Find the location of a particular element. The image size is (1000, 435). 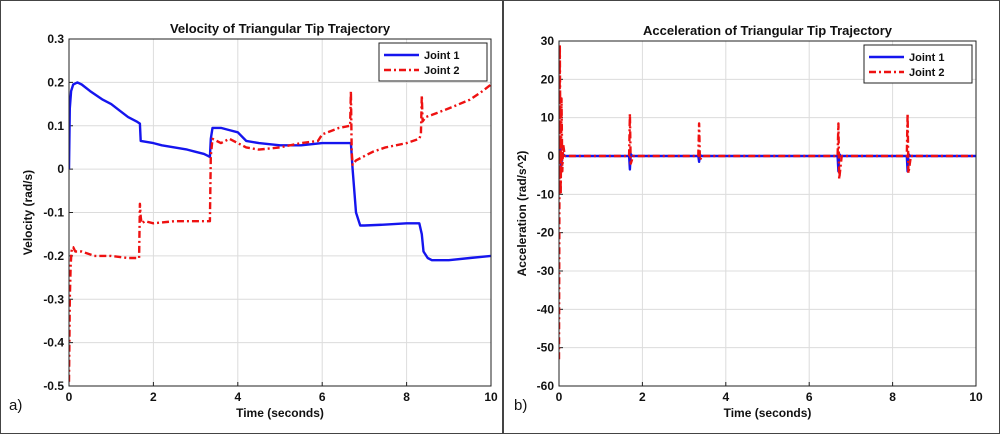

chart1-y-tick-label: 0 is located at coordinates (550, 156).